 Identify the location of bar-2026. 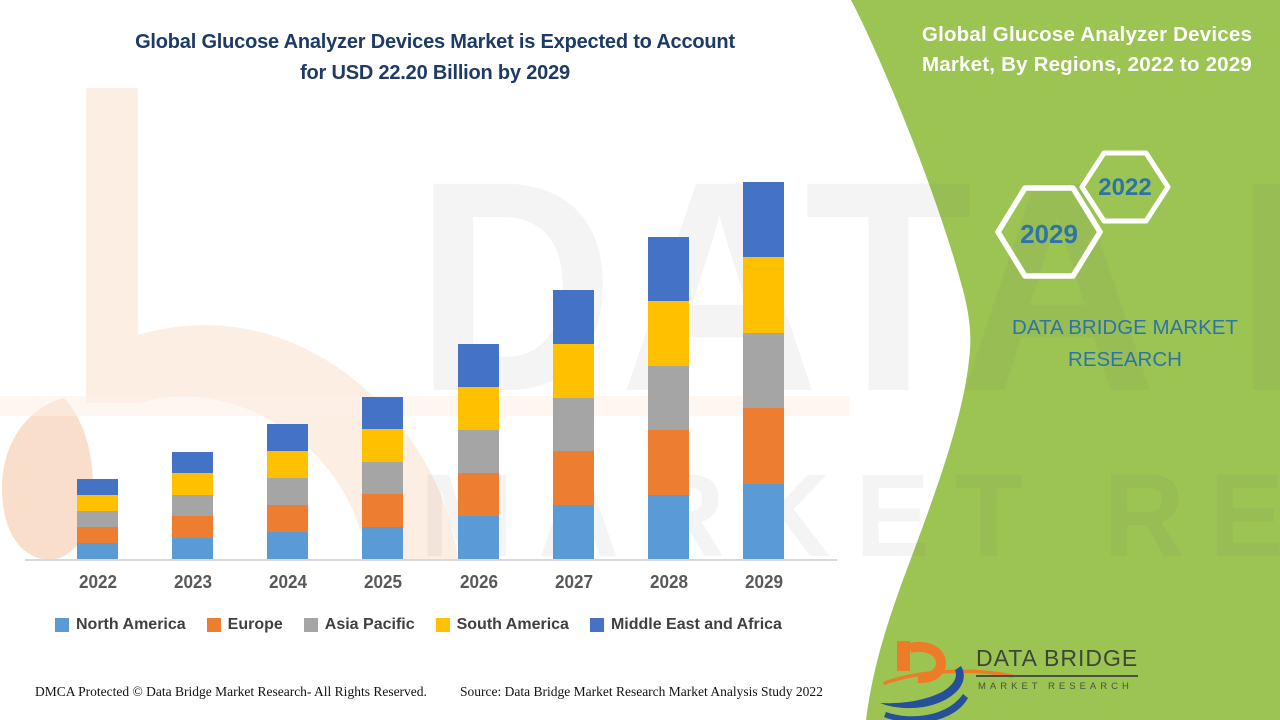
(478, 451).